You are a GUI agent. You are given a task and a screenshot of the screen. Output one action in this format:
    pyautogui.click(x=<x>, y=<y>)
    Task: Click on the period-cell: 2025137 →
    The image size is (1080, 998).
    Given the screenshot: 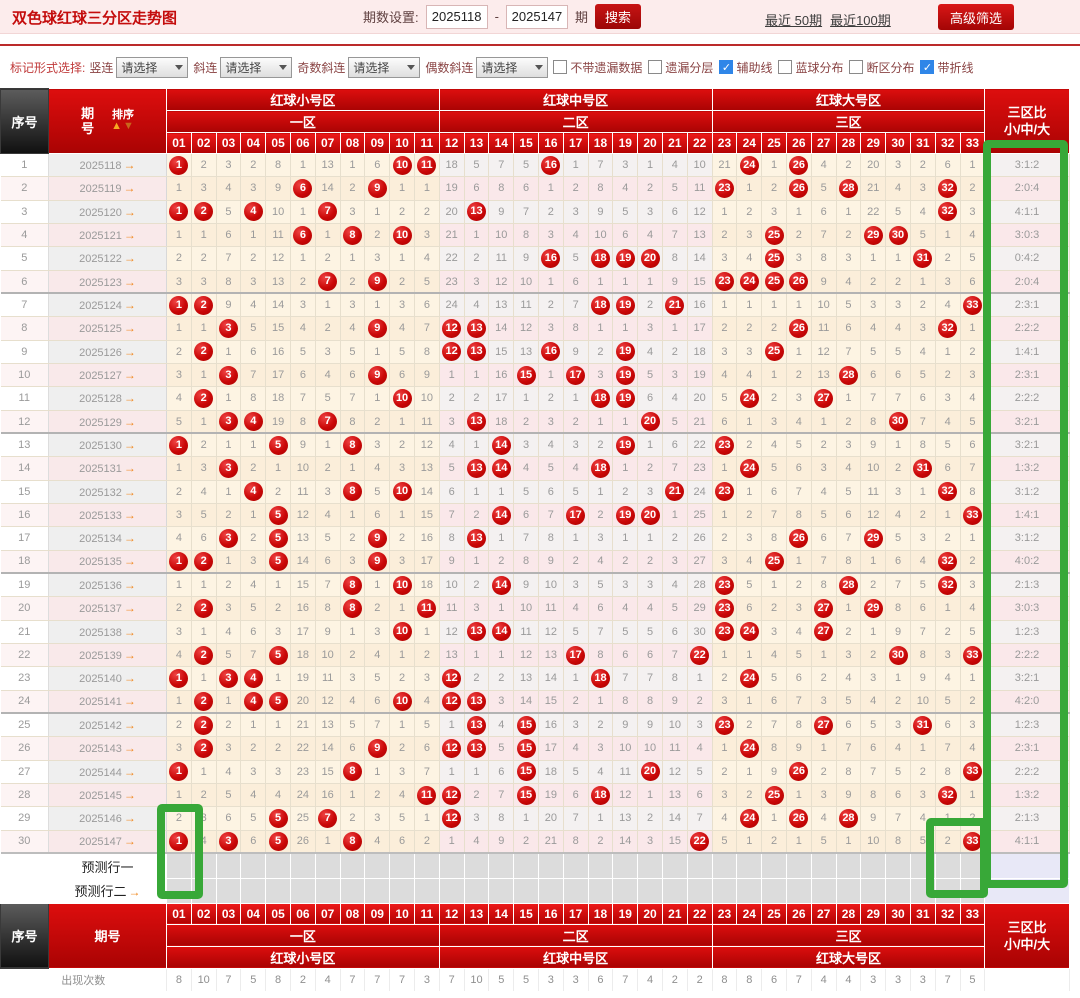 What is the action you would take?
    pyautogui.click(x=107, y=608)
    